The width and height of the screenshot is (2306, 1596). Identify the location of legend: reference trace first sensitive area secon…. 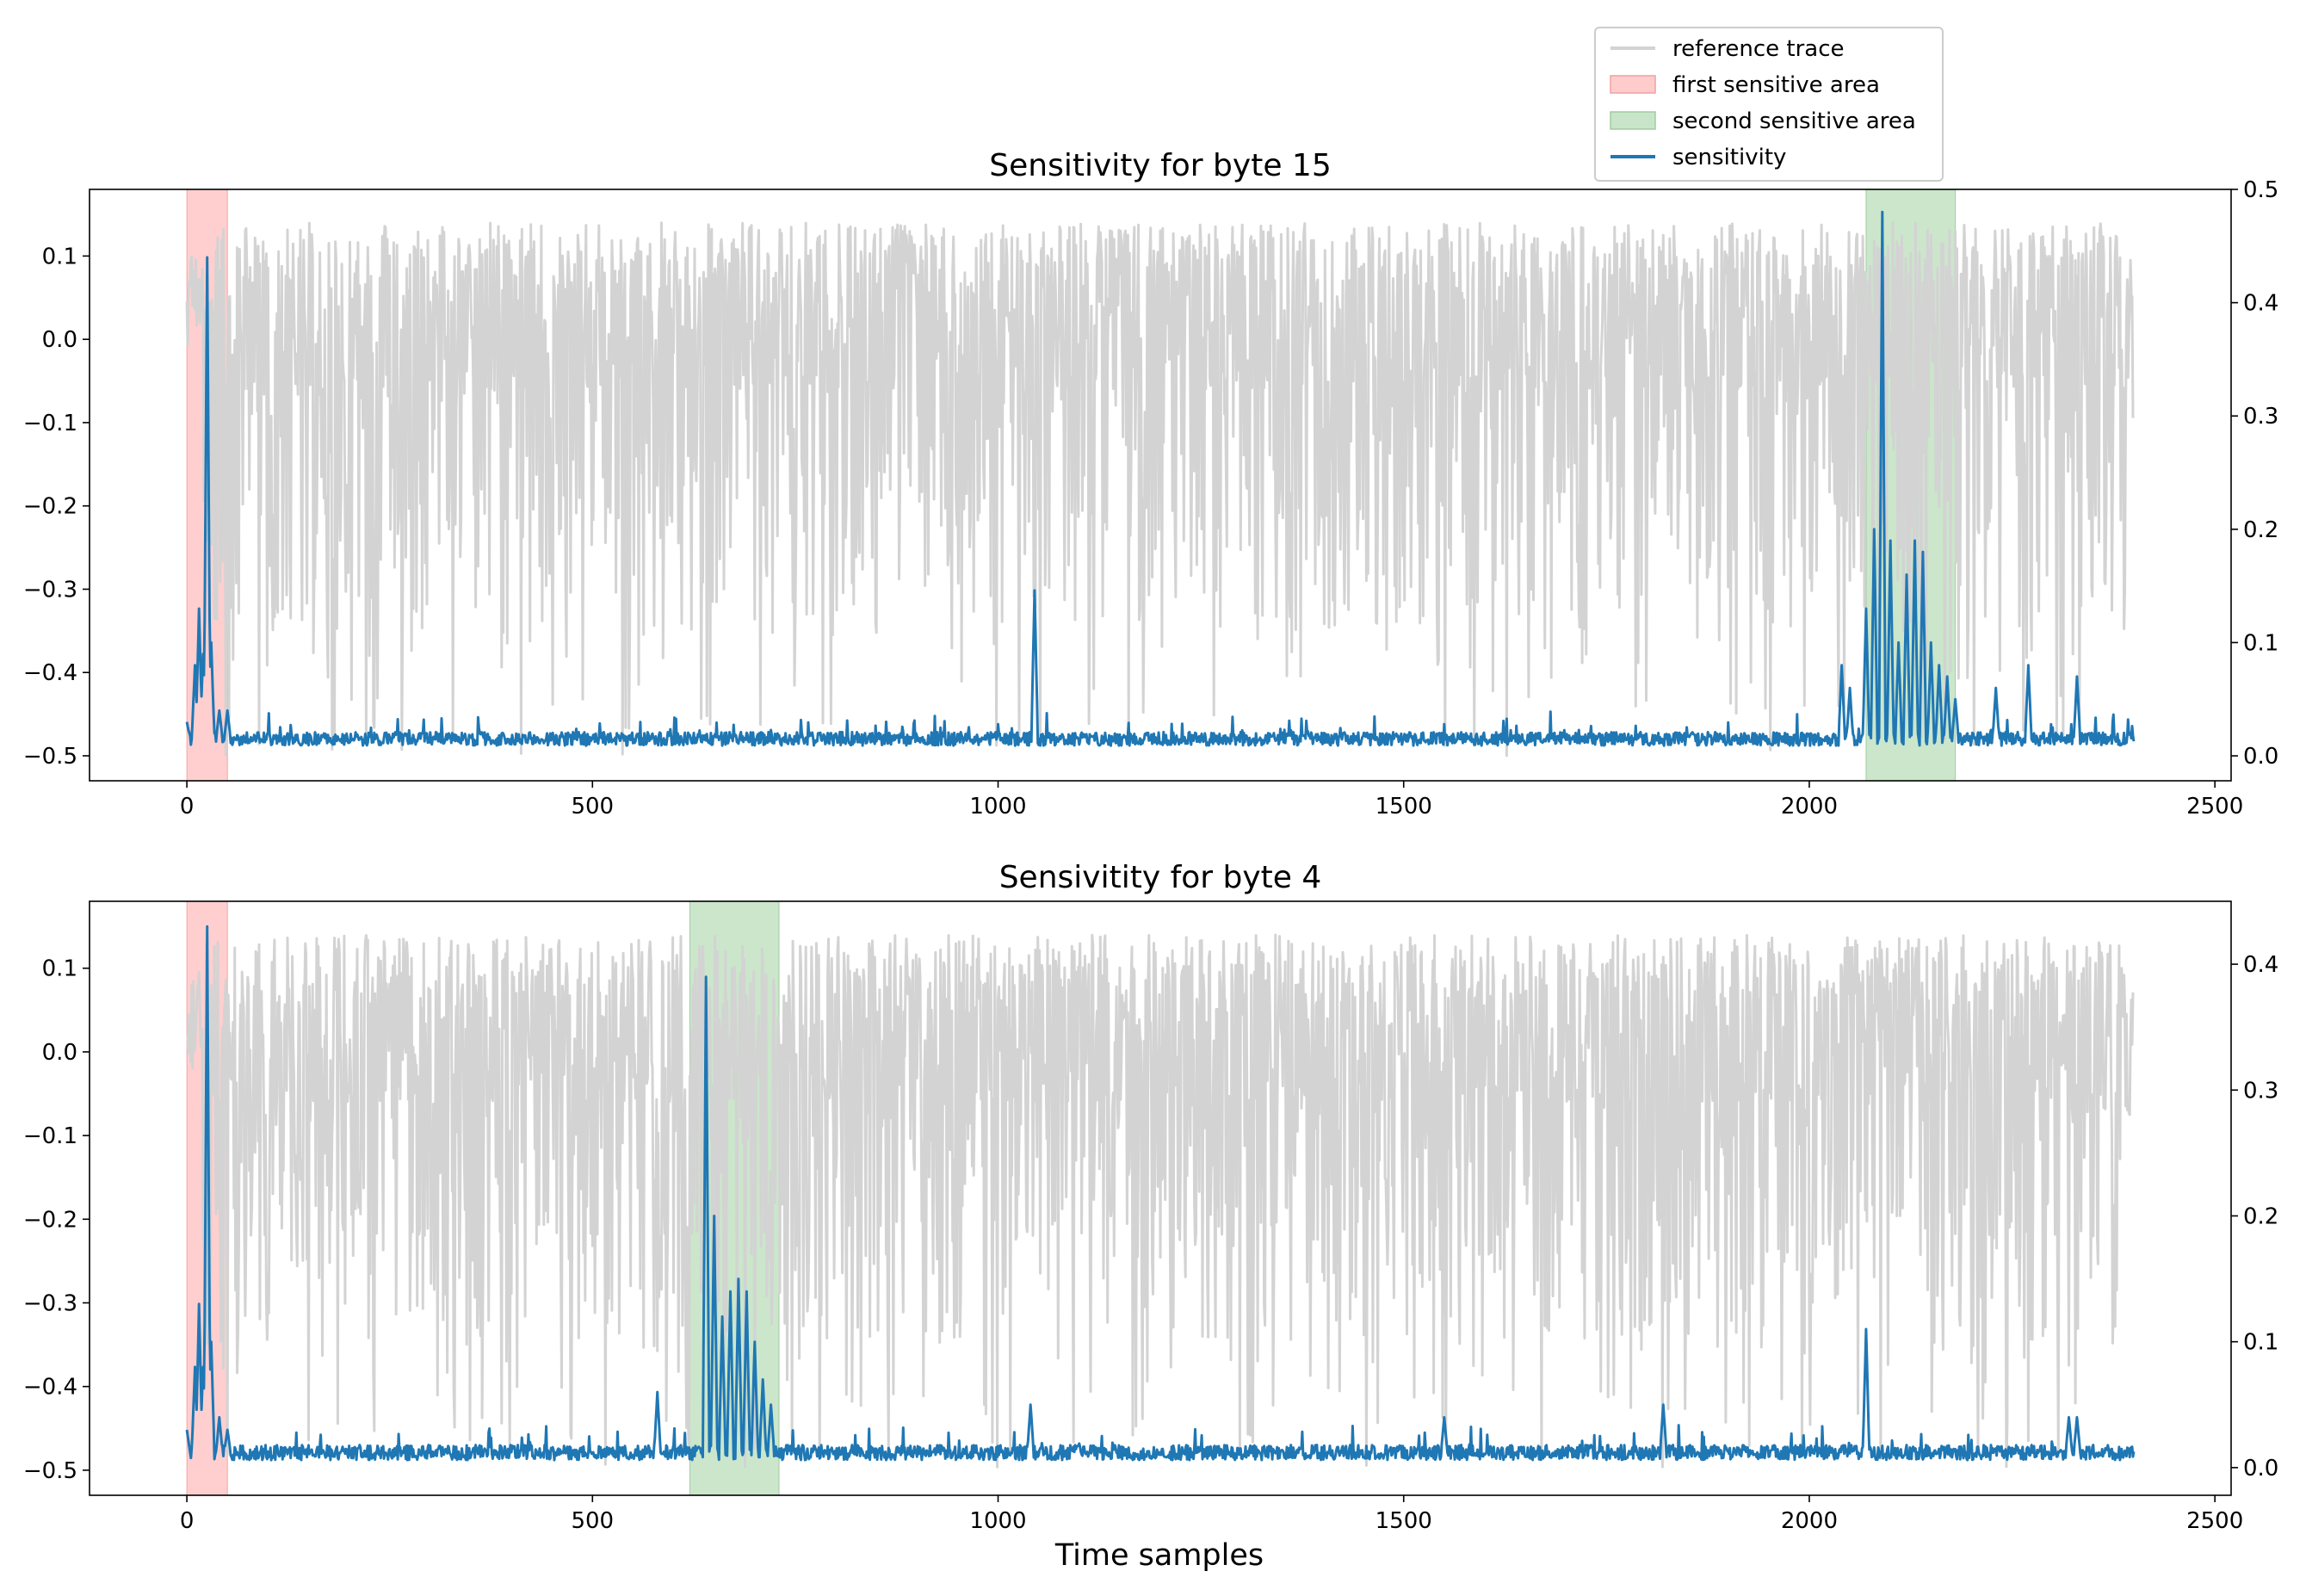
(1769, 104).